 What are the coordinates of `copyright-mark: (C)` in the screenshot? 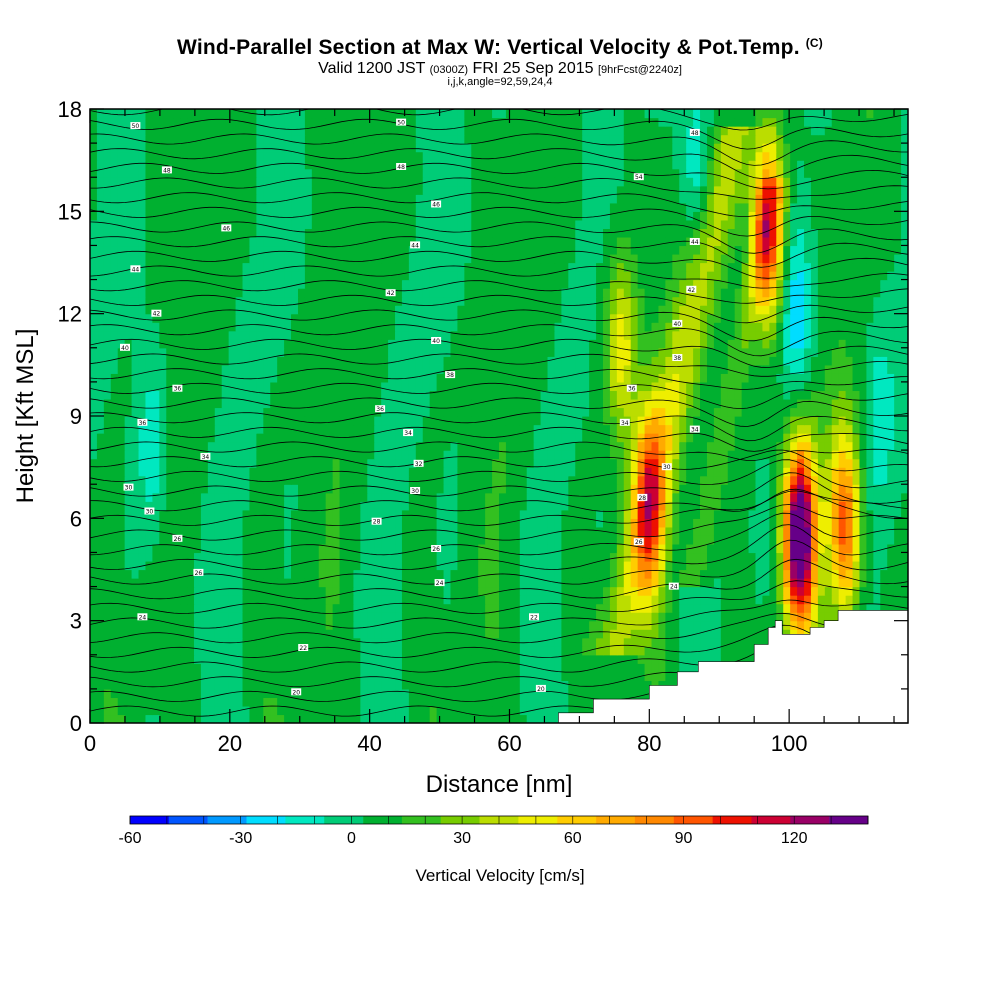 It's located at (814, 43).